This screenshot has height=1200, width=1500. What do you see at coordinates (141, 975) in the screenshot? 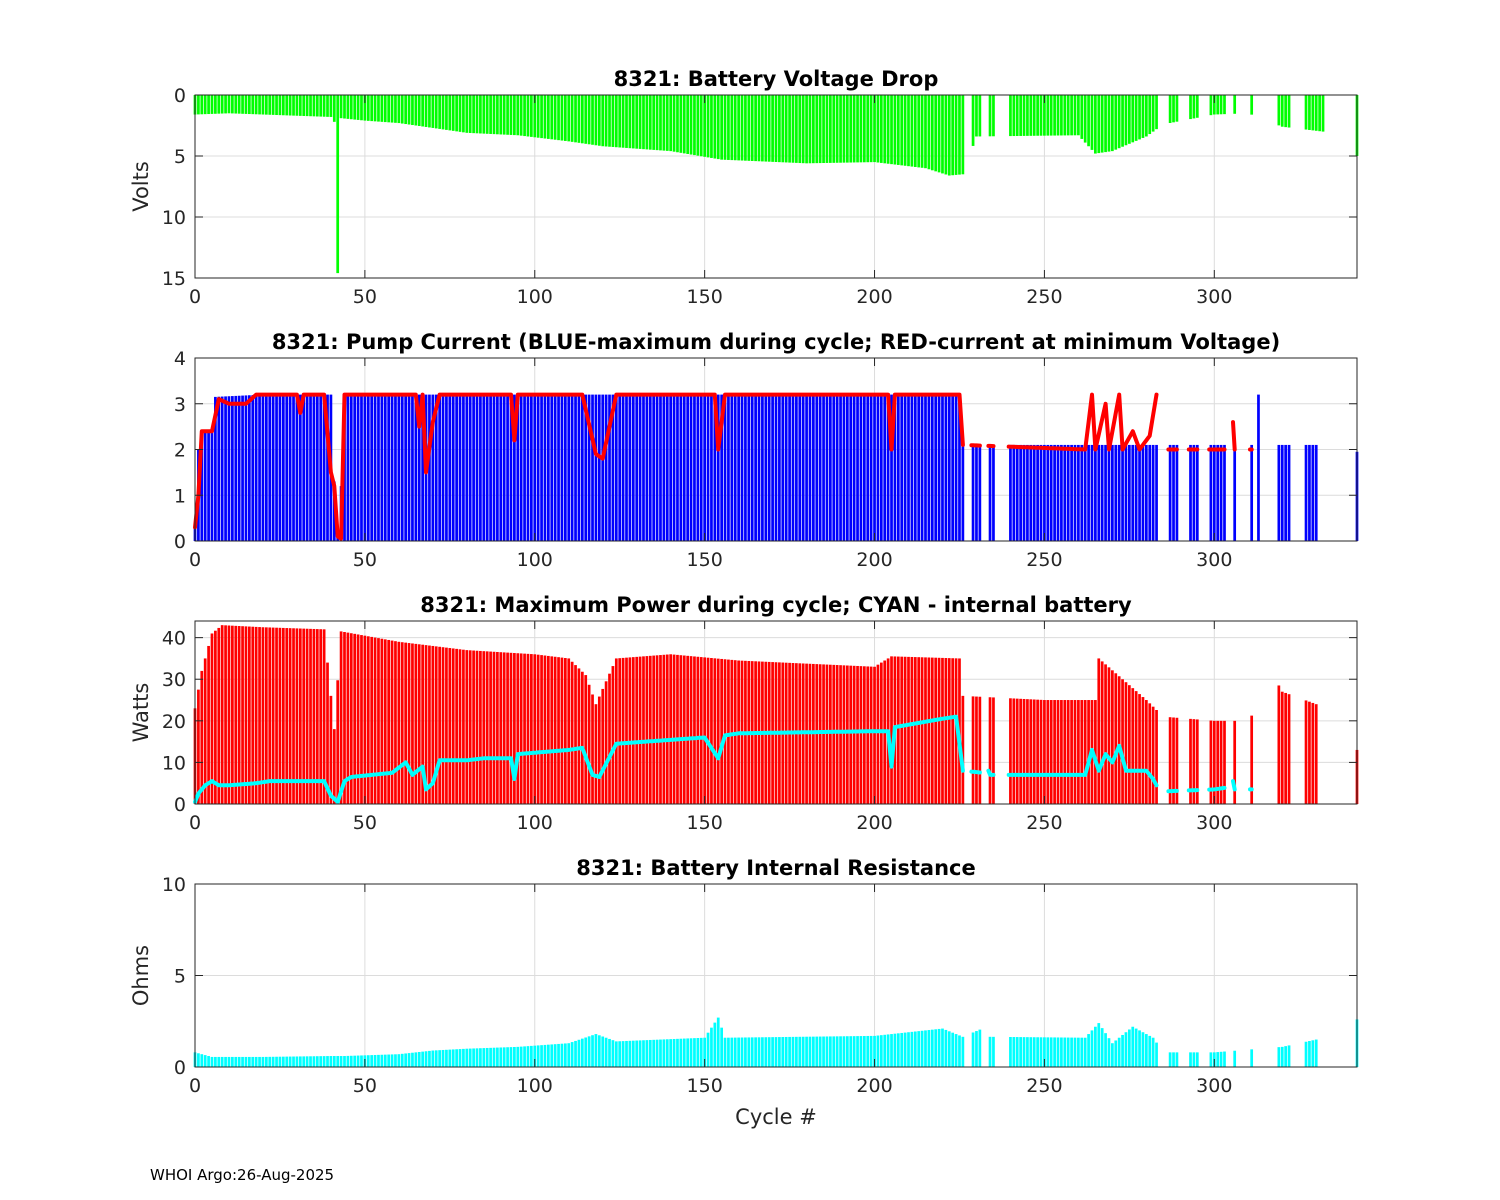
I see `y-axis-label: Ohms` at bounding box center [141, 975].